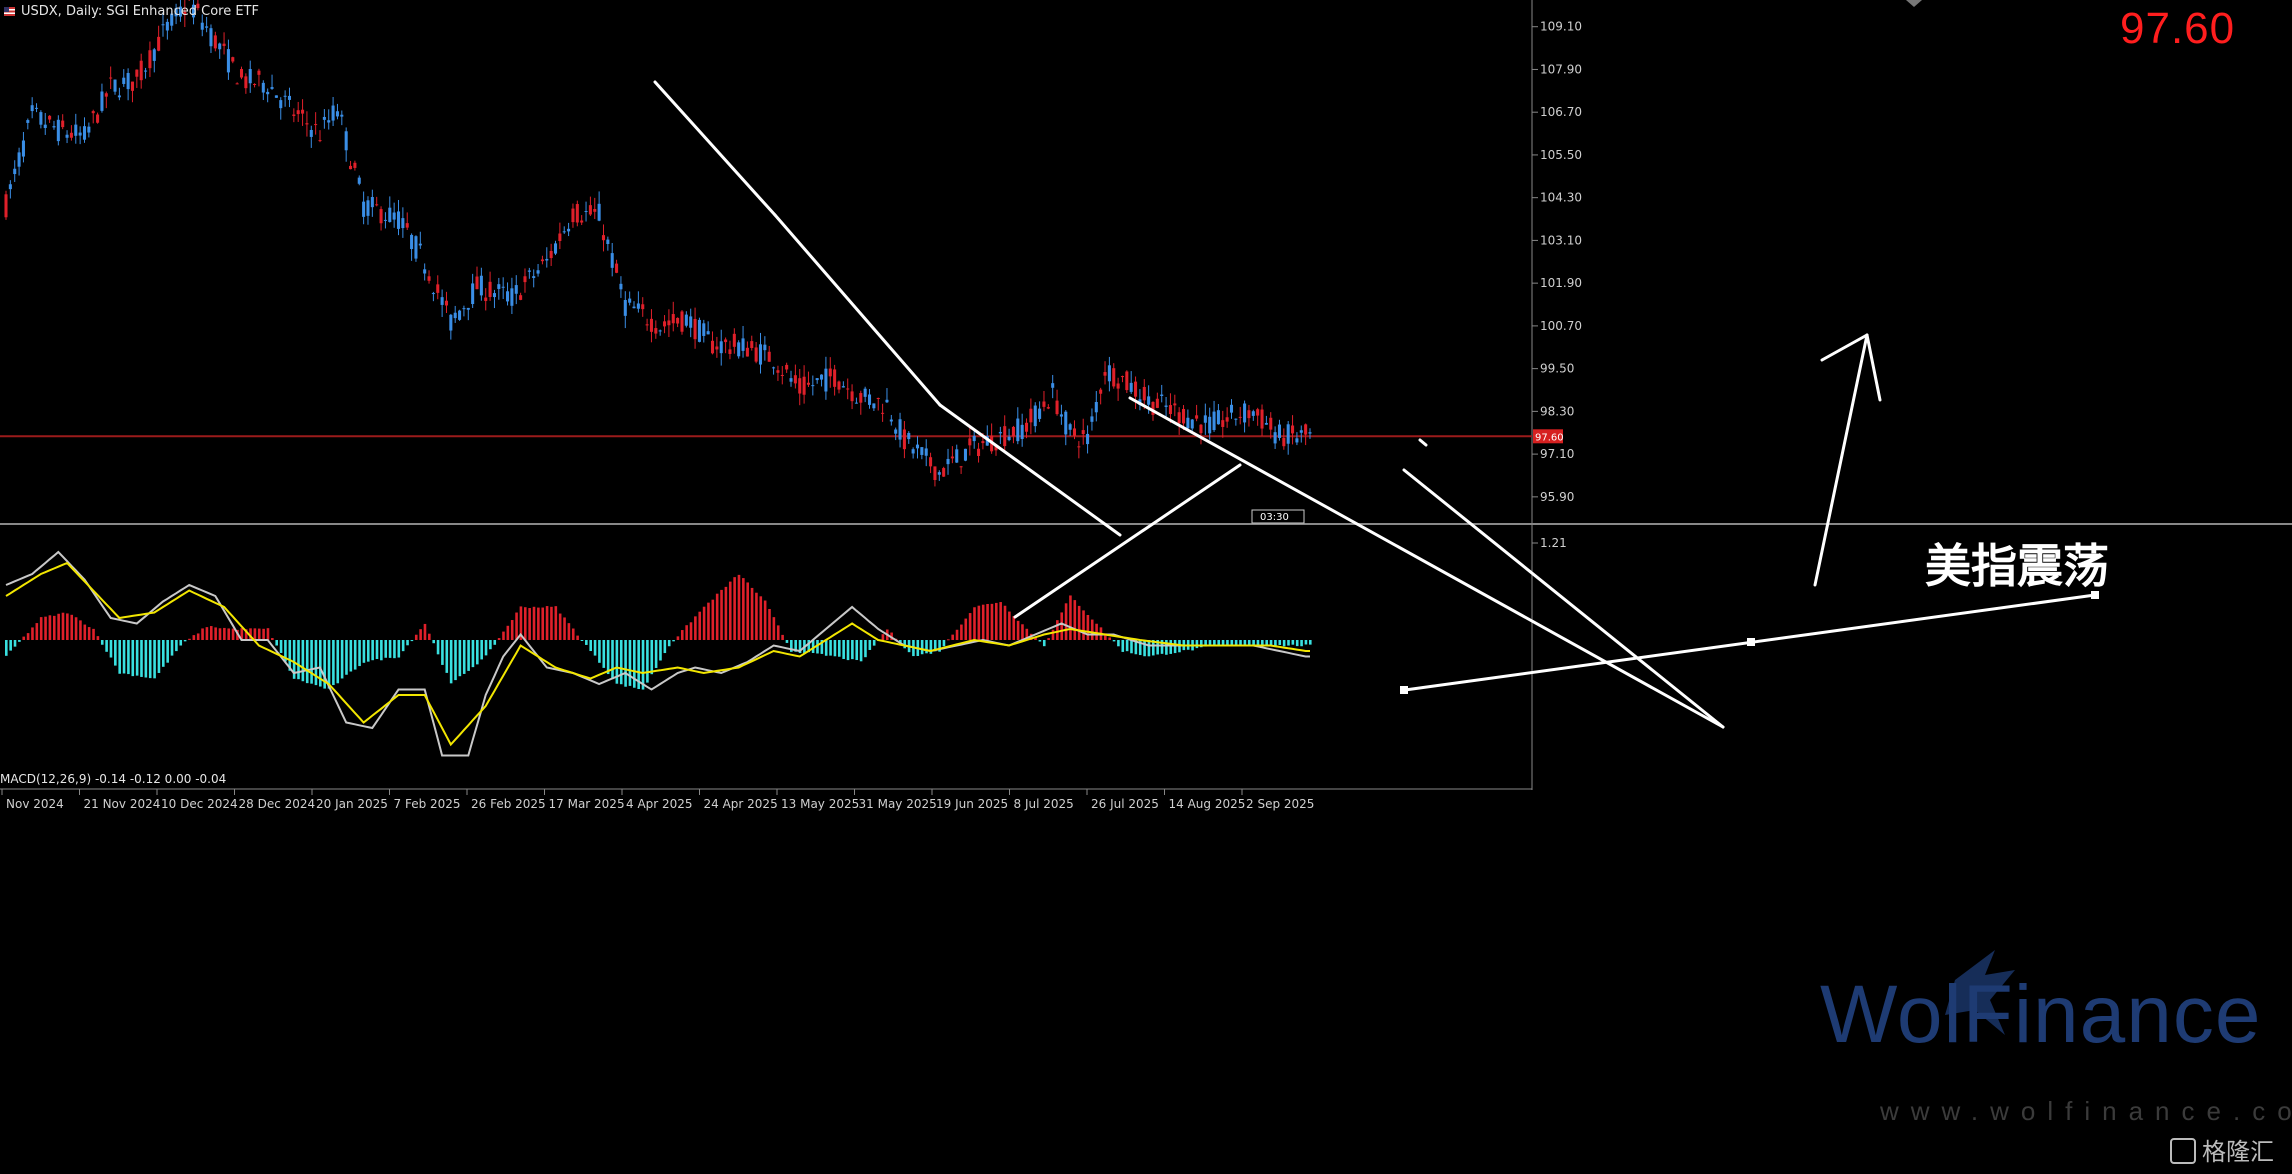 The height and width of the screenshot is (1174, 2292). Describe the element at coordinates (1914, 3) in the screenshot. I see `scroll-caret-icon` at that location.